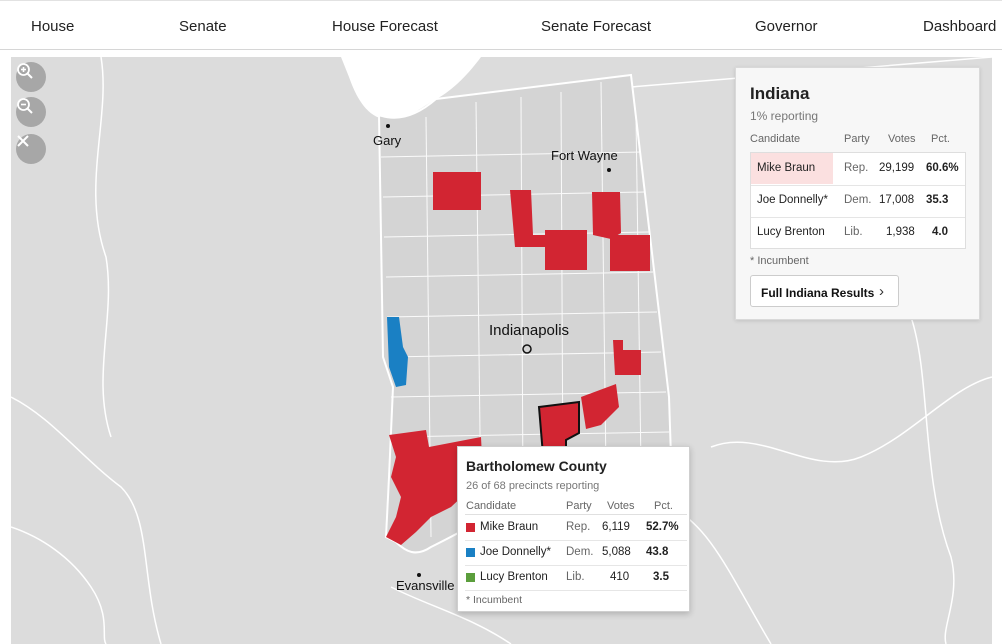  What do you see at coordinates (960, 26) in the screenshot?
I see `nav-dashboard: Dashboard` at bounding box center [960, 26].